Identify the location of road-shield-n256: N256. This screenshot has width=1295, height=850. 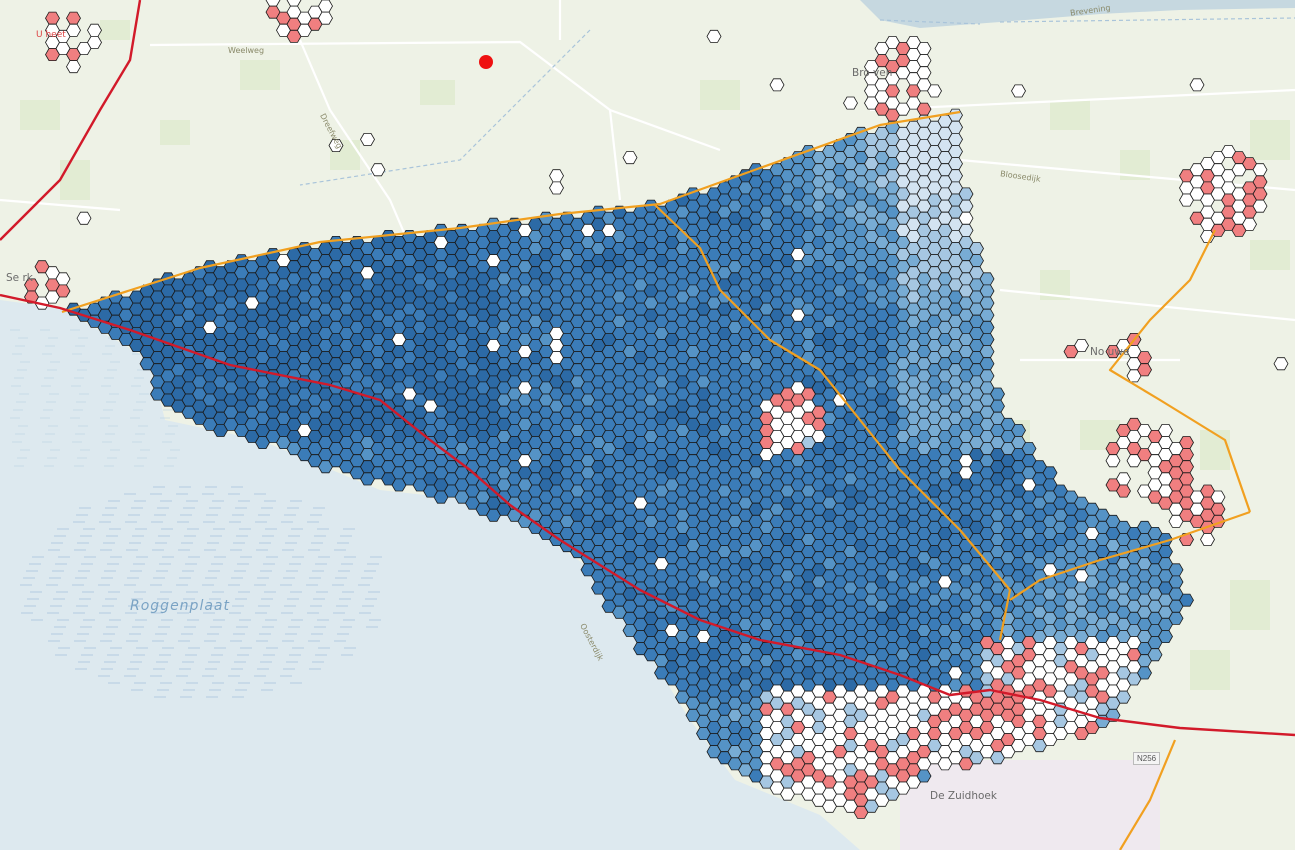
(1147, 758).